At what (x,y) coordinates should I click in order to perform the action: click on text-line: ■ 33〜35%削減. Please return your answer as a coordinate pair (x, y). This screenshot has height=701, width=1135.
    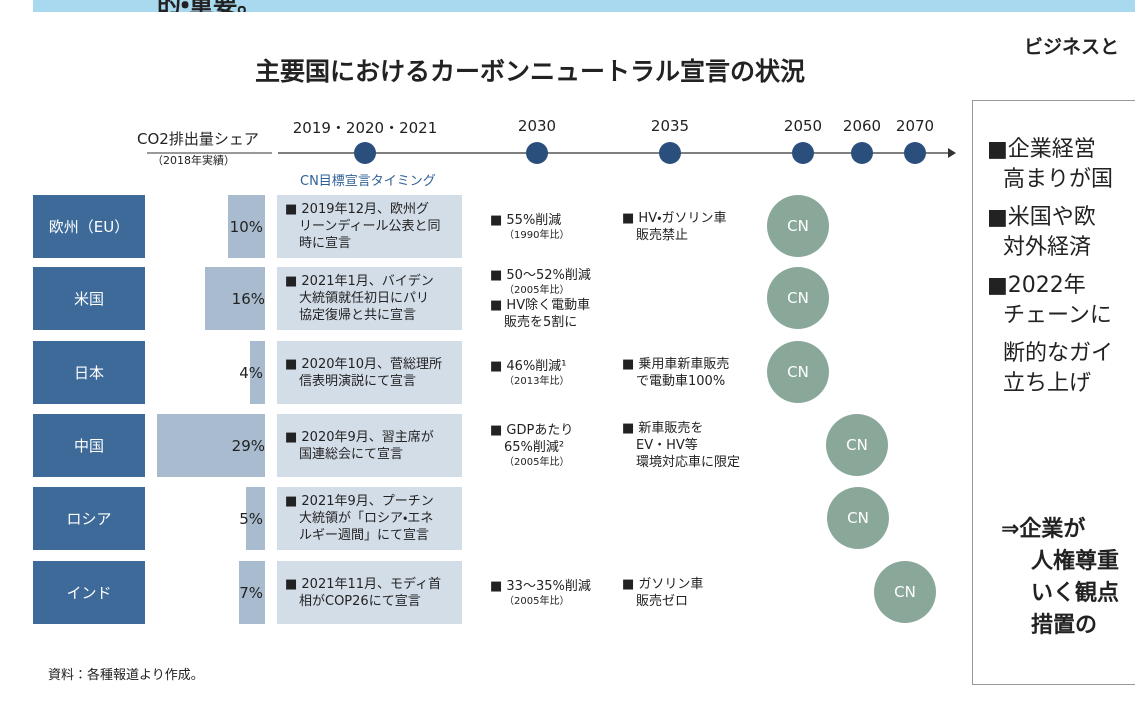
    Looking at the image, I should click on (540, 586).